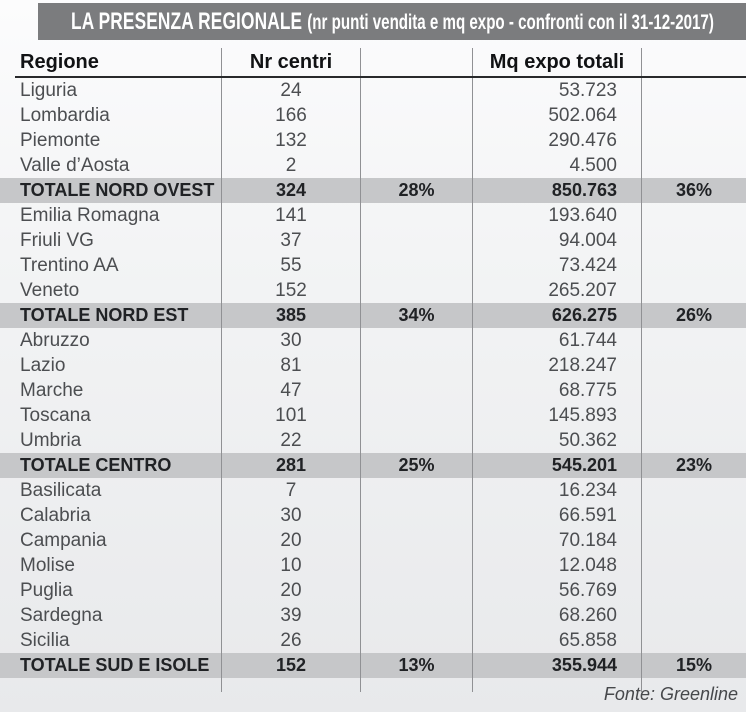 The width and height of the screenshot is (746, 712). I want to click on centers-pct-cell: 34%, so click(417, 315).